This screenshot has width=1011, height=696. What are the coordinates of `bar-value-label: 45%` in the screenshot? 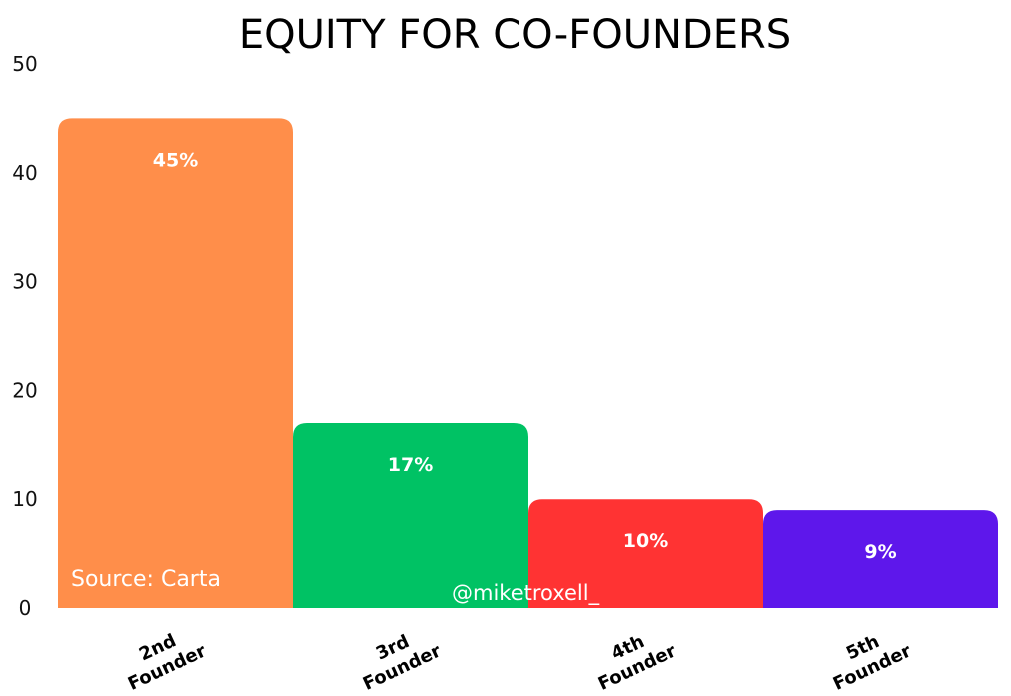 It's located at (175, 160).